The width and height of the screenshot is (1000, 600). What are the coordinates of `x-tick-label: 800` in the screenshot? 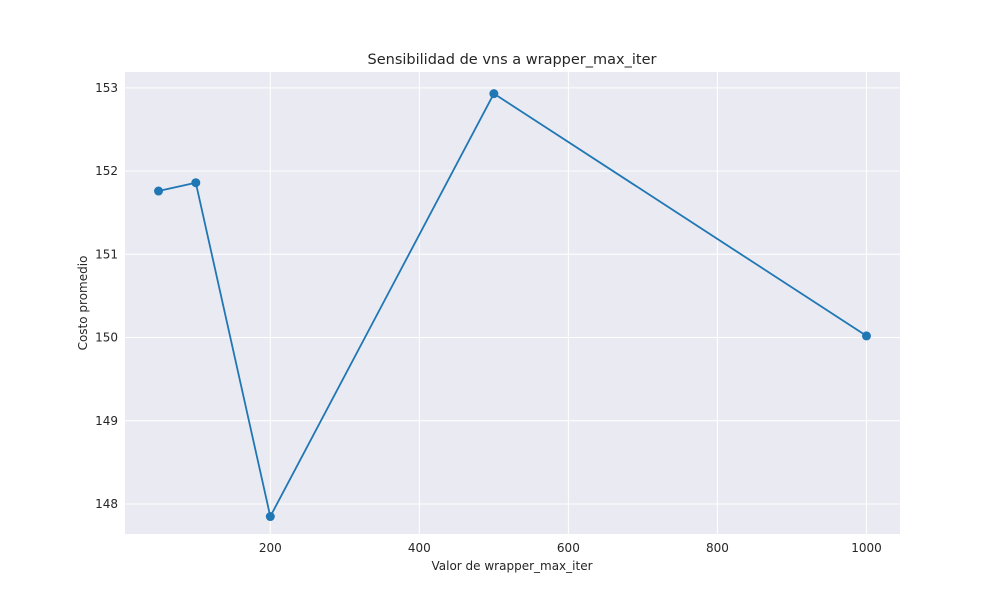 It's located at (717, 548).